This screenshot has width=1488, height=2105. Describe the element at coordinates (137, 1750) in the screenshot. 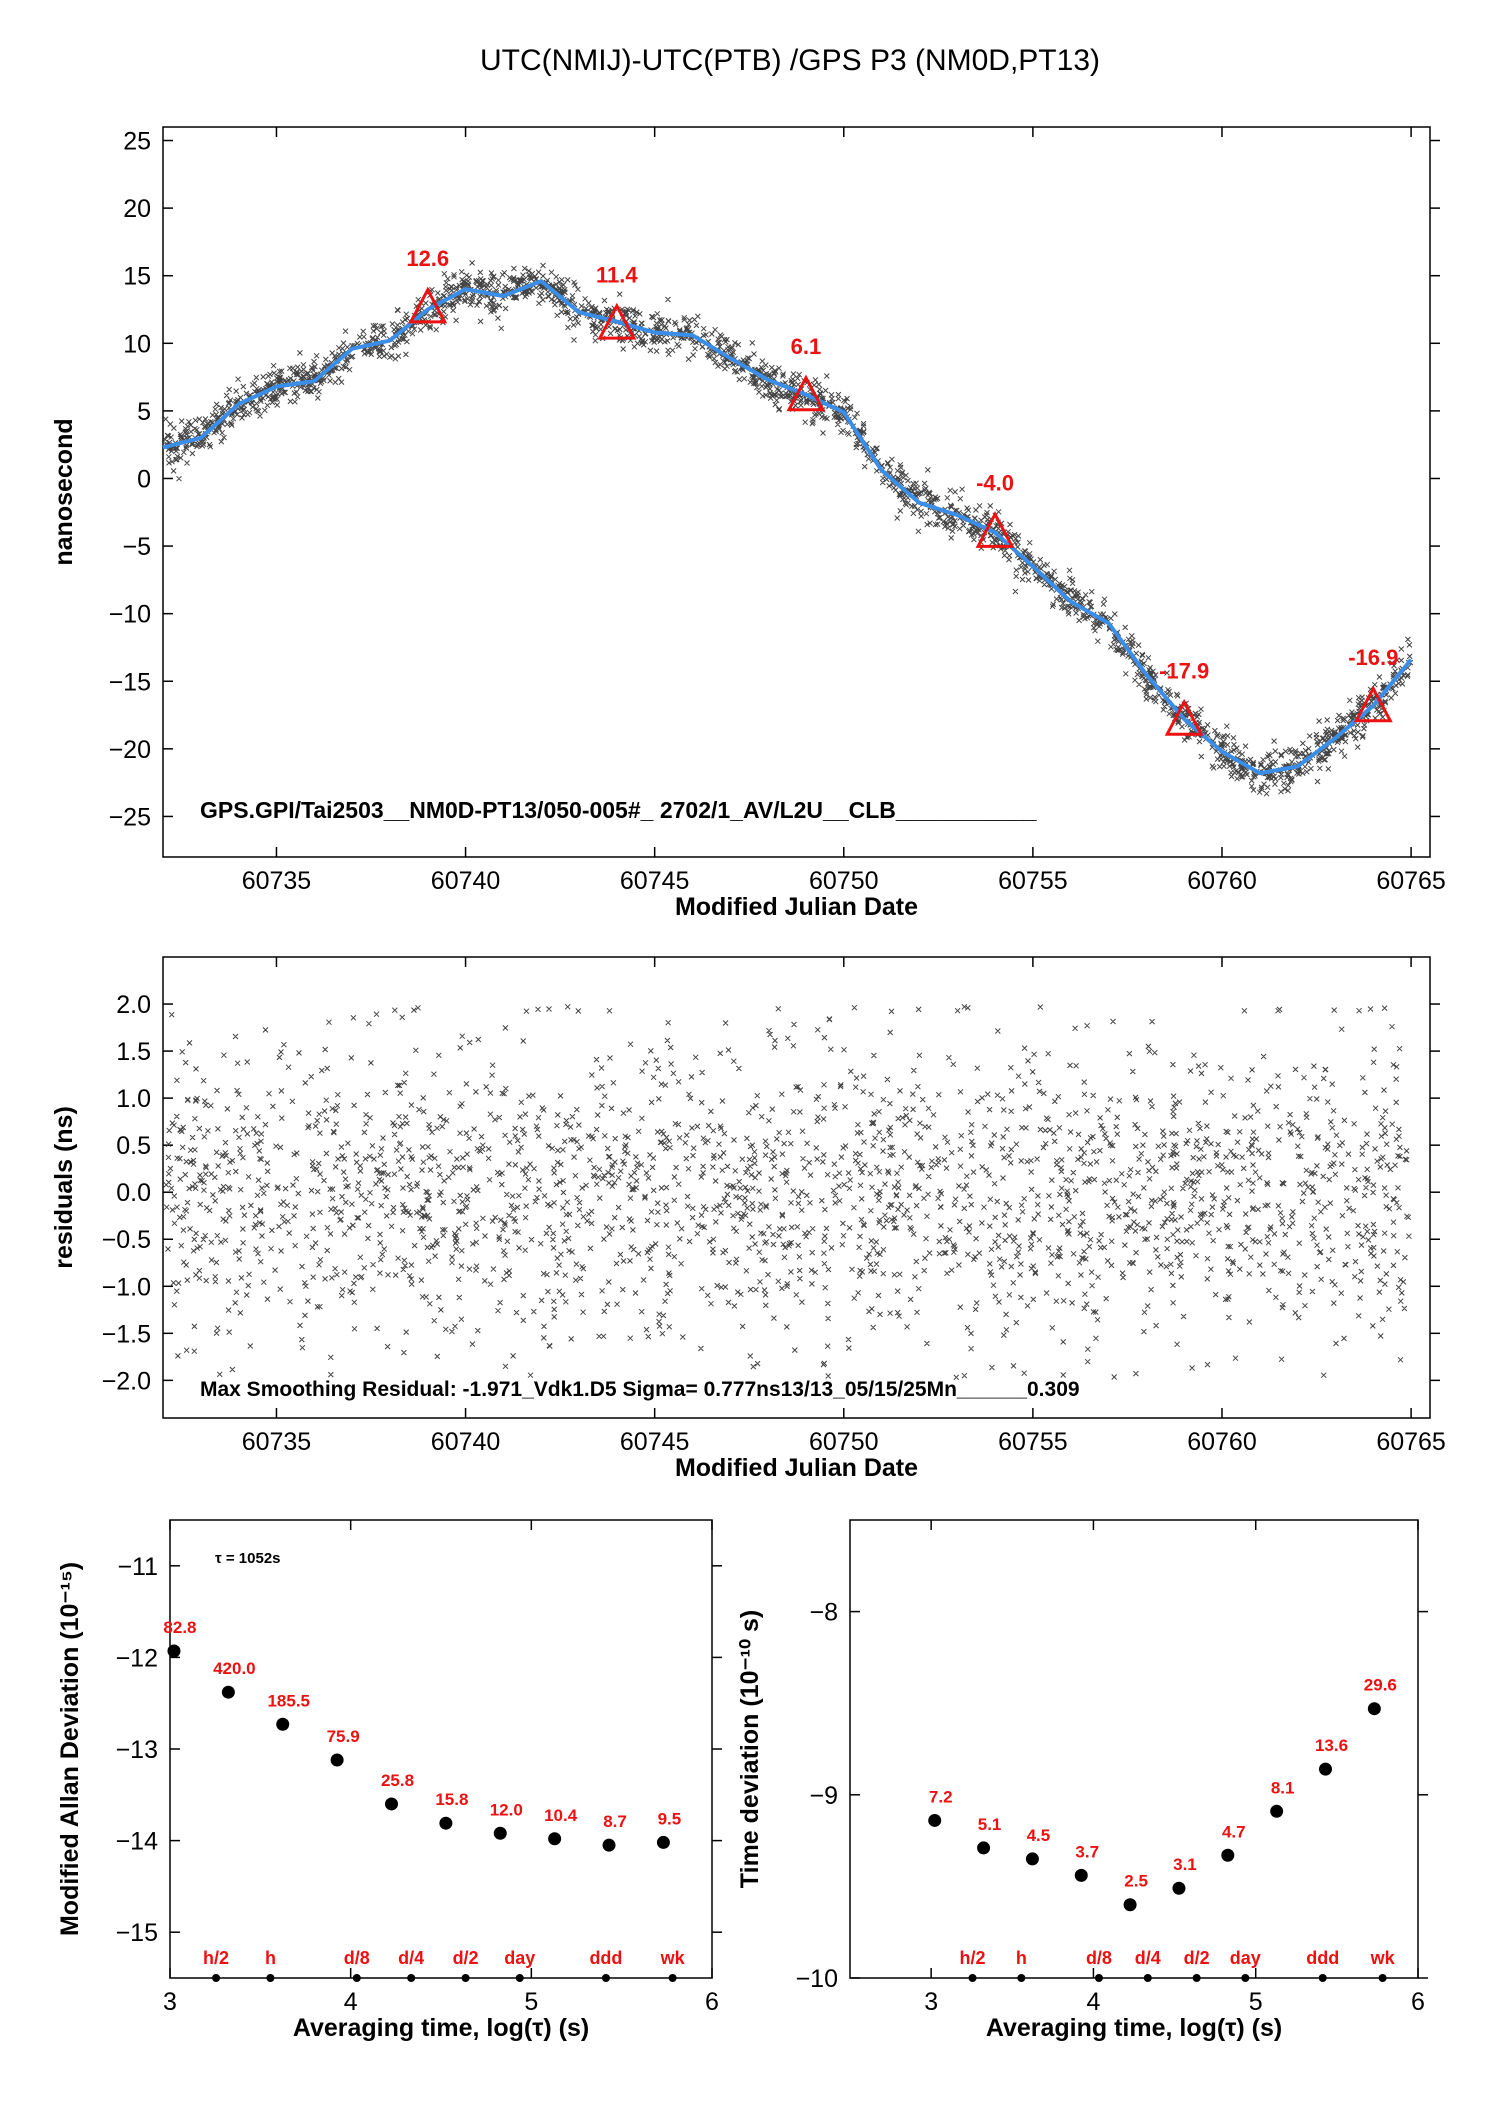

I see `y-tick-label: −13` at that location.